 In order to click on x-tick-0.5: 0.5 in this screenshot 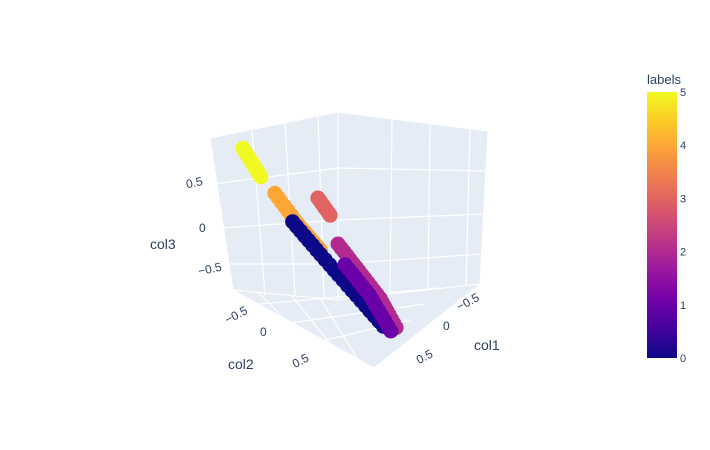, I will do `click(425, 357)`.